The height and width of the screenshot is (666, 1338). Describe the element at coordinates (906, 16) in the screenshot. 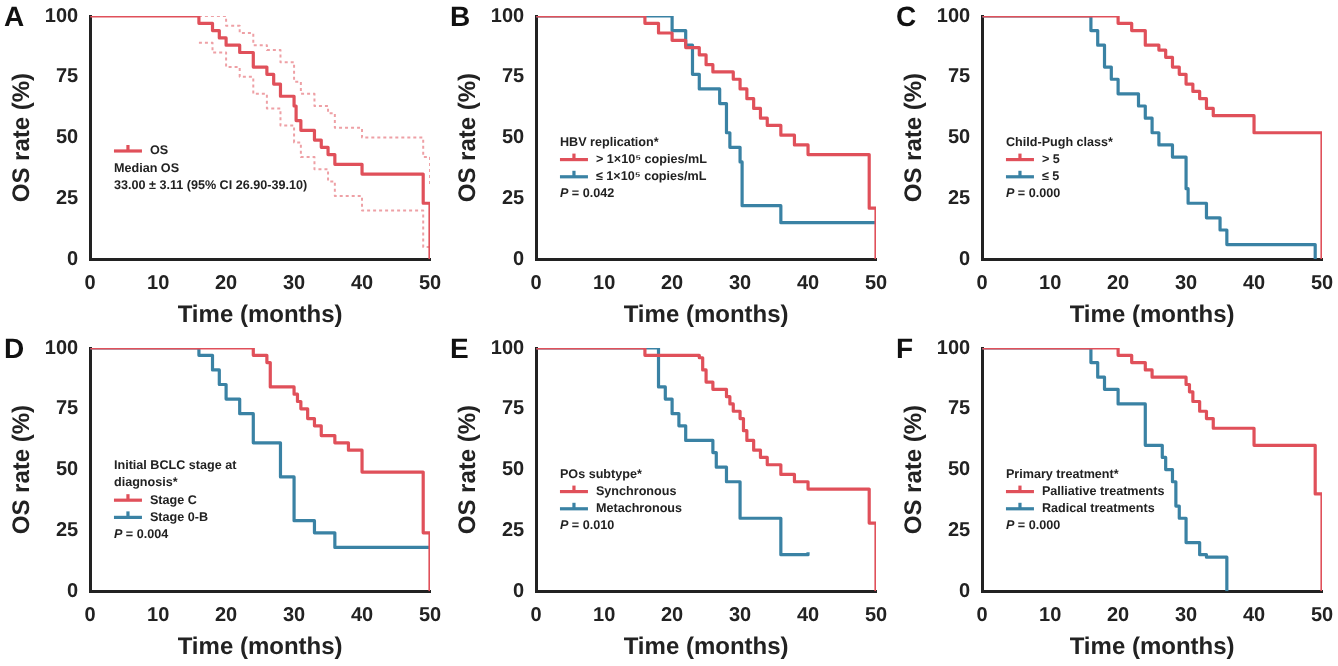

I see `chart-title: C` at that location.